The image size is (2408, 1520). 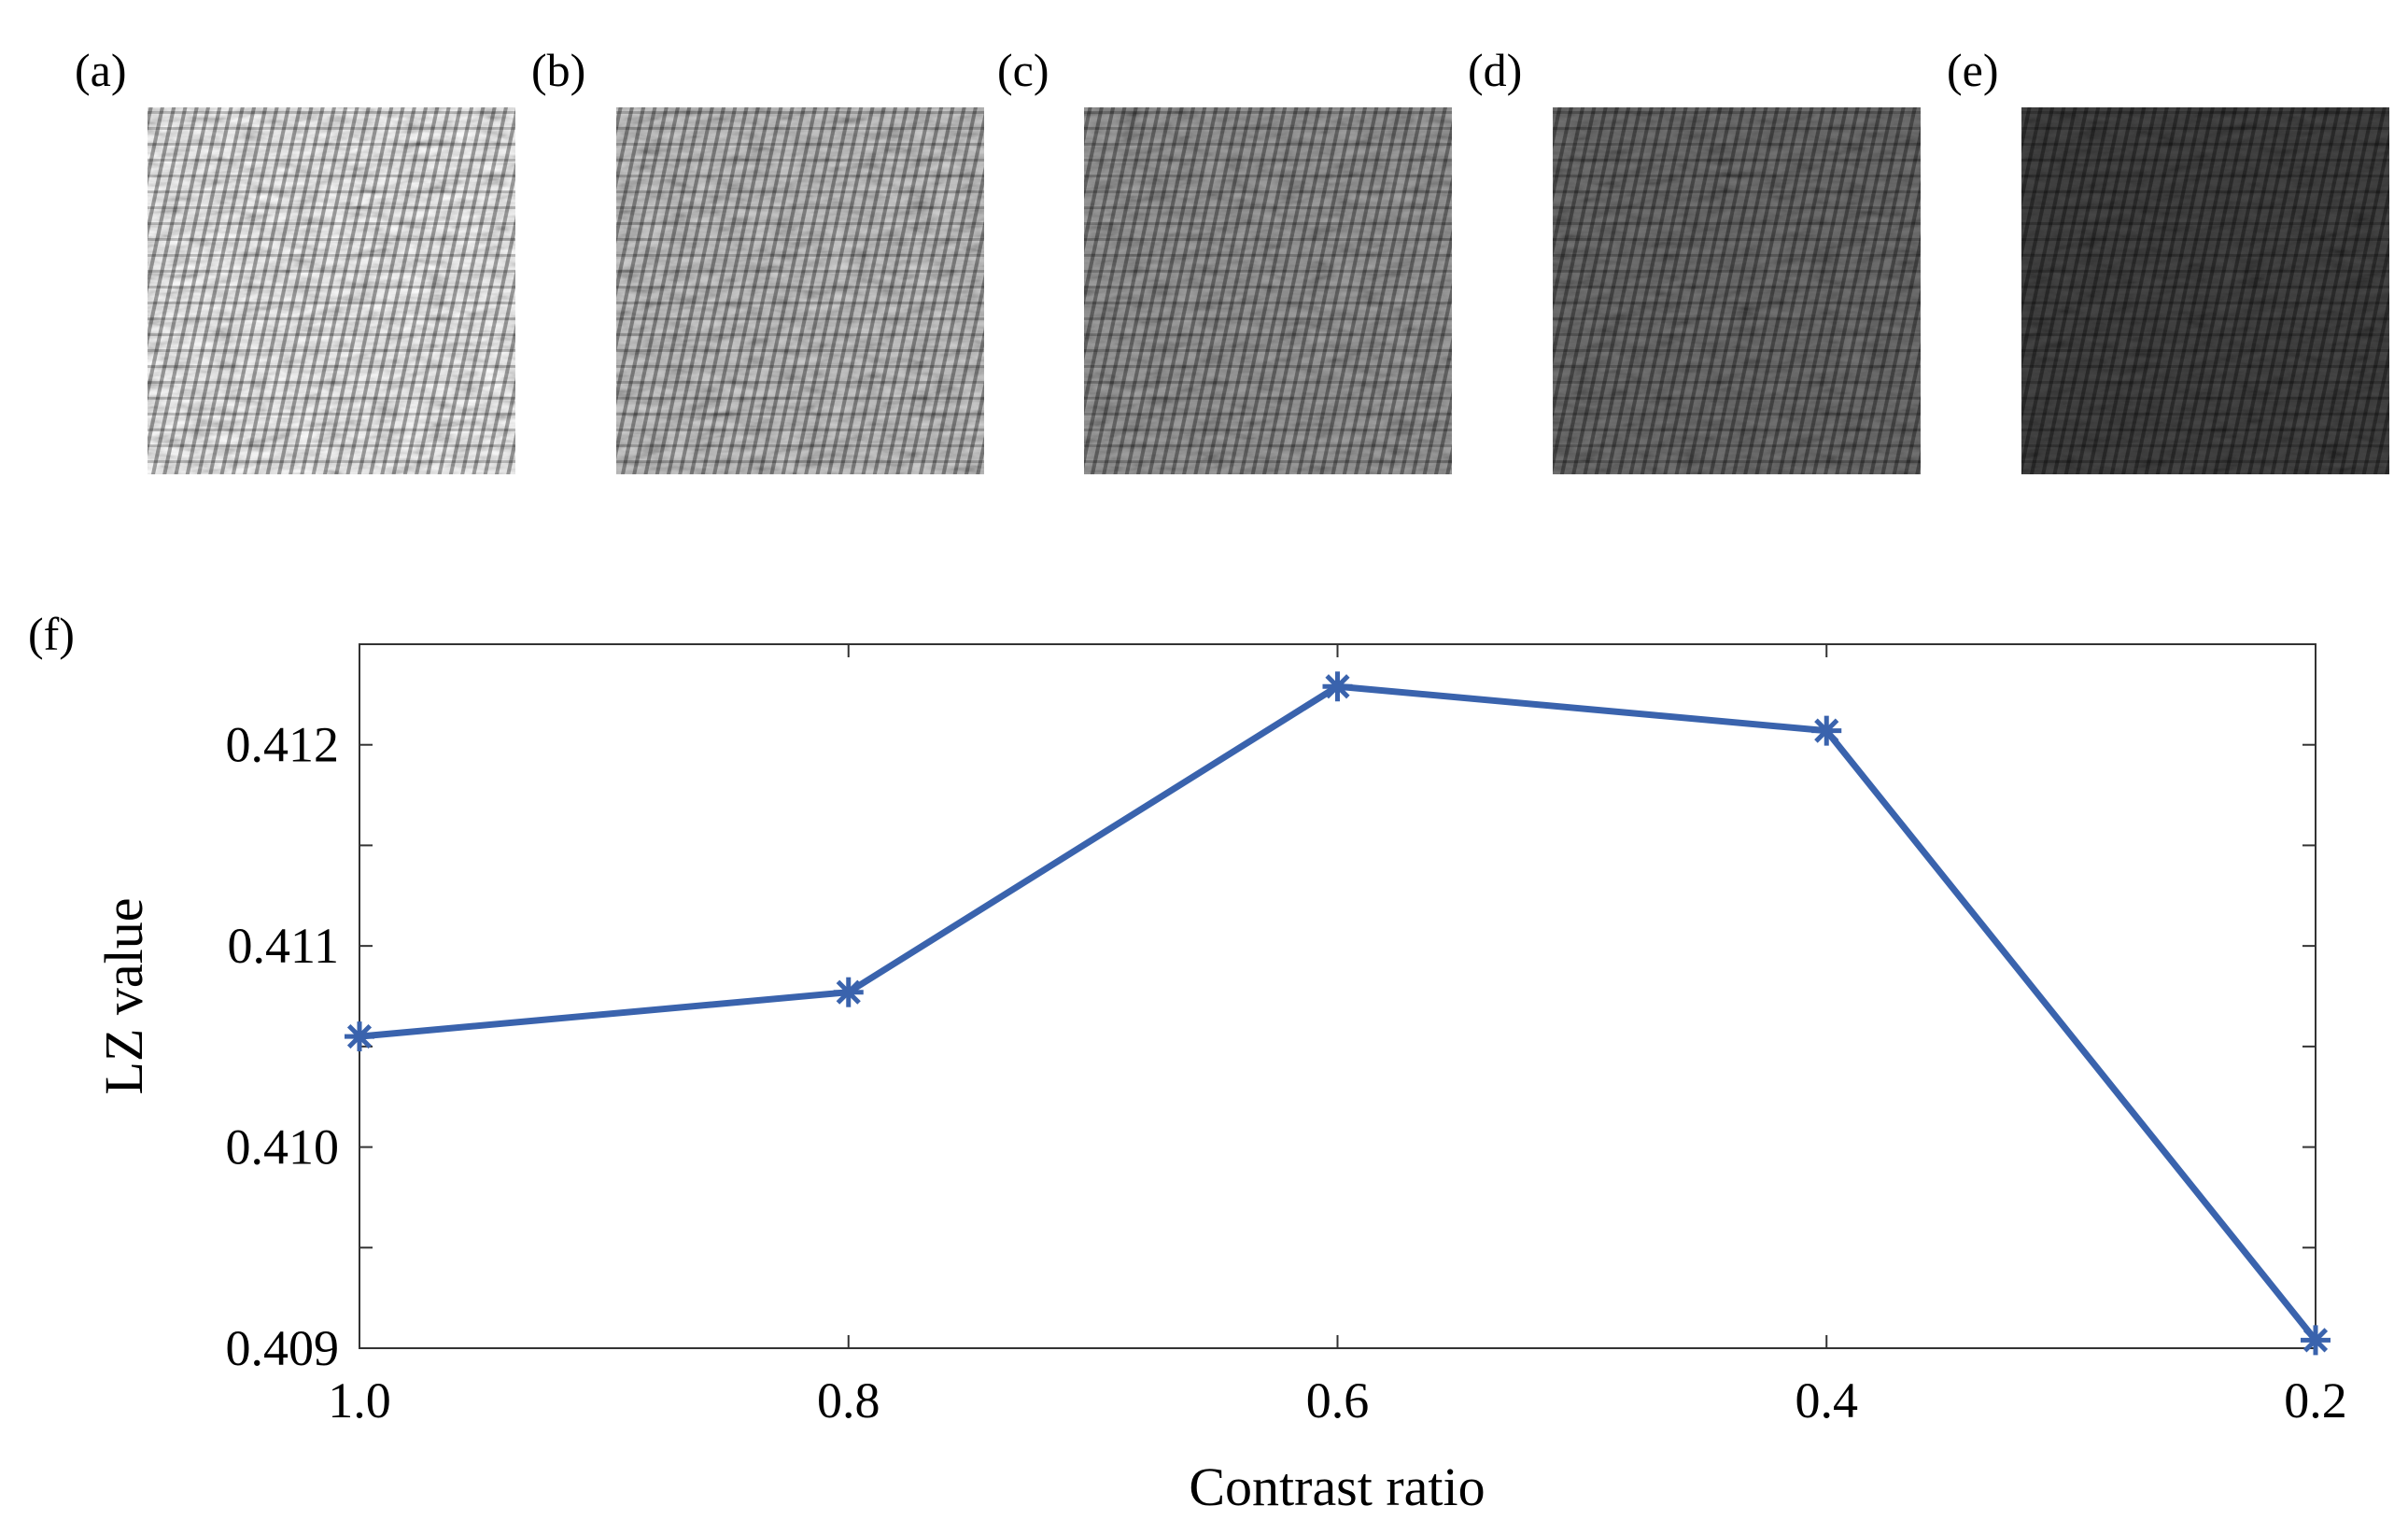 I want to click on panel-b: (b), so click(x=757, y=259).